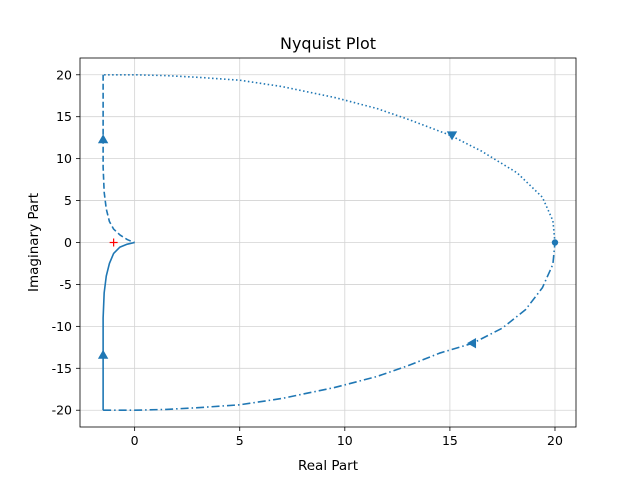  I want to click on x-axis-label: Real Part, so click(328, 466).